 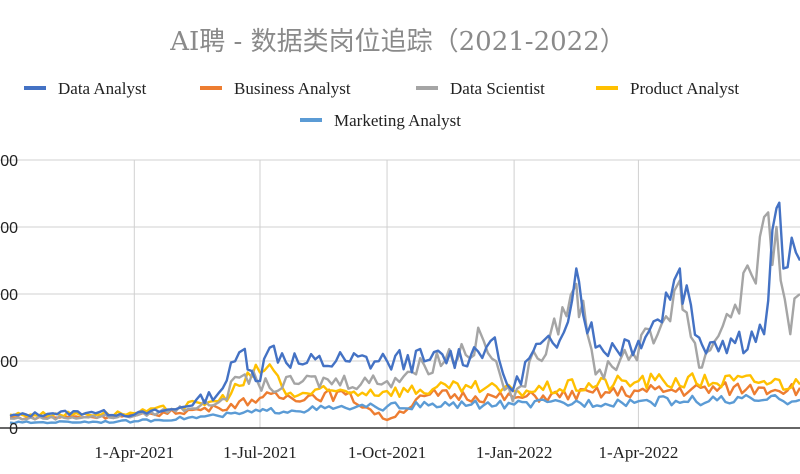 I want to click on legend-item-business-analyst: Business Analyst, so click(x=275, y=88).